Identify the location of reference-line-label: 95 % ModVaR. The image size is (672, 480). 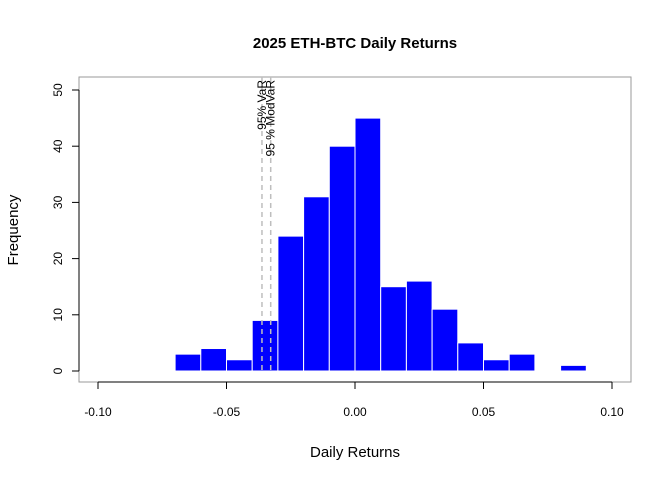
(271, 118).